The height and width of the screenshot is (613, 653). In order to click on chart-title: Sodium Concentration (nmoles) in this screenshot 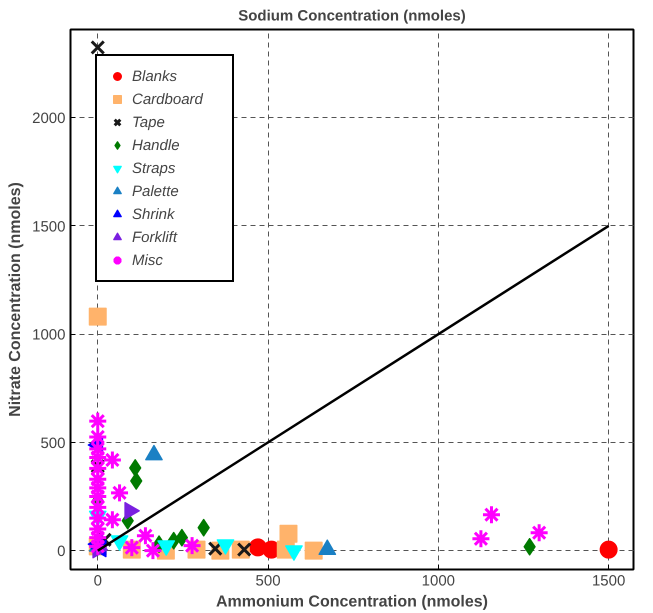, I will do `click(352, 16)`.